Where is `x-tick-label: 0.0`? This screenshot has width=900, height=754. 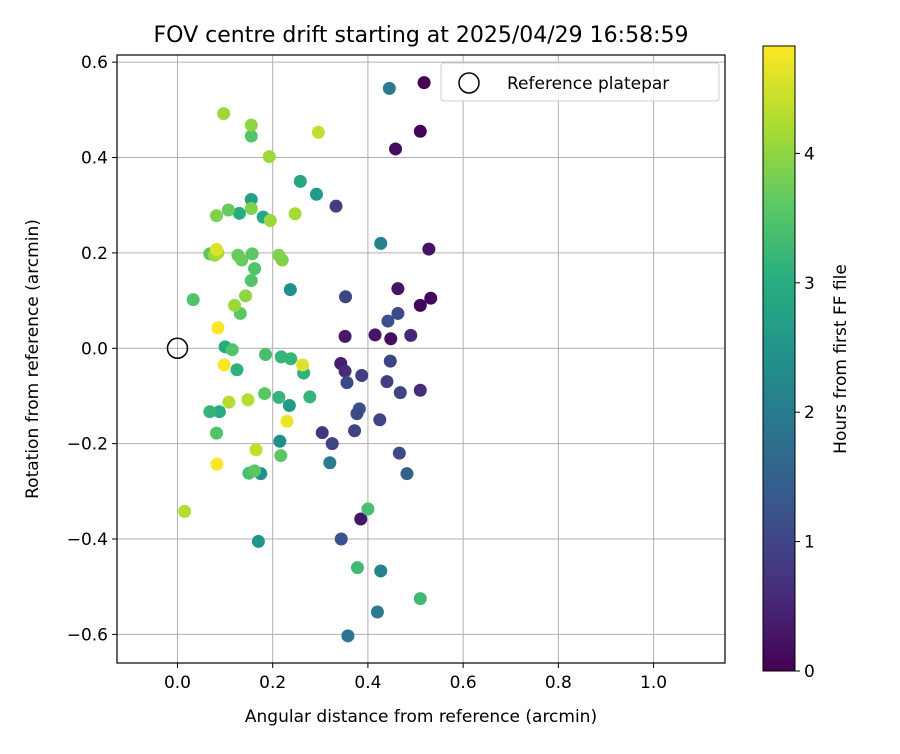 x-tick-label: 0.0 is located at coordinates (177, 683).